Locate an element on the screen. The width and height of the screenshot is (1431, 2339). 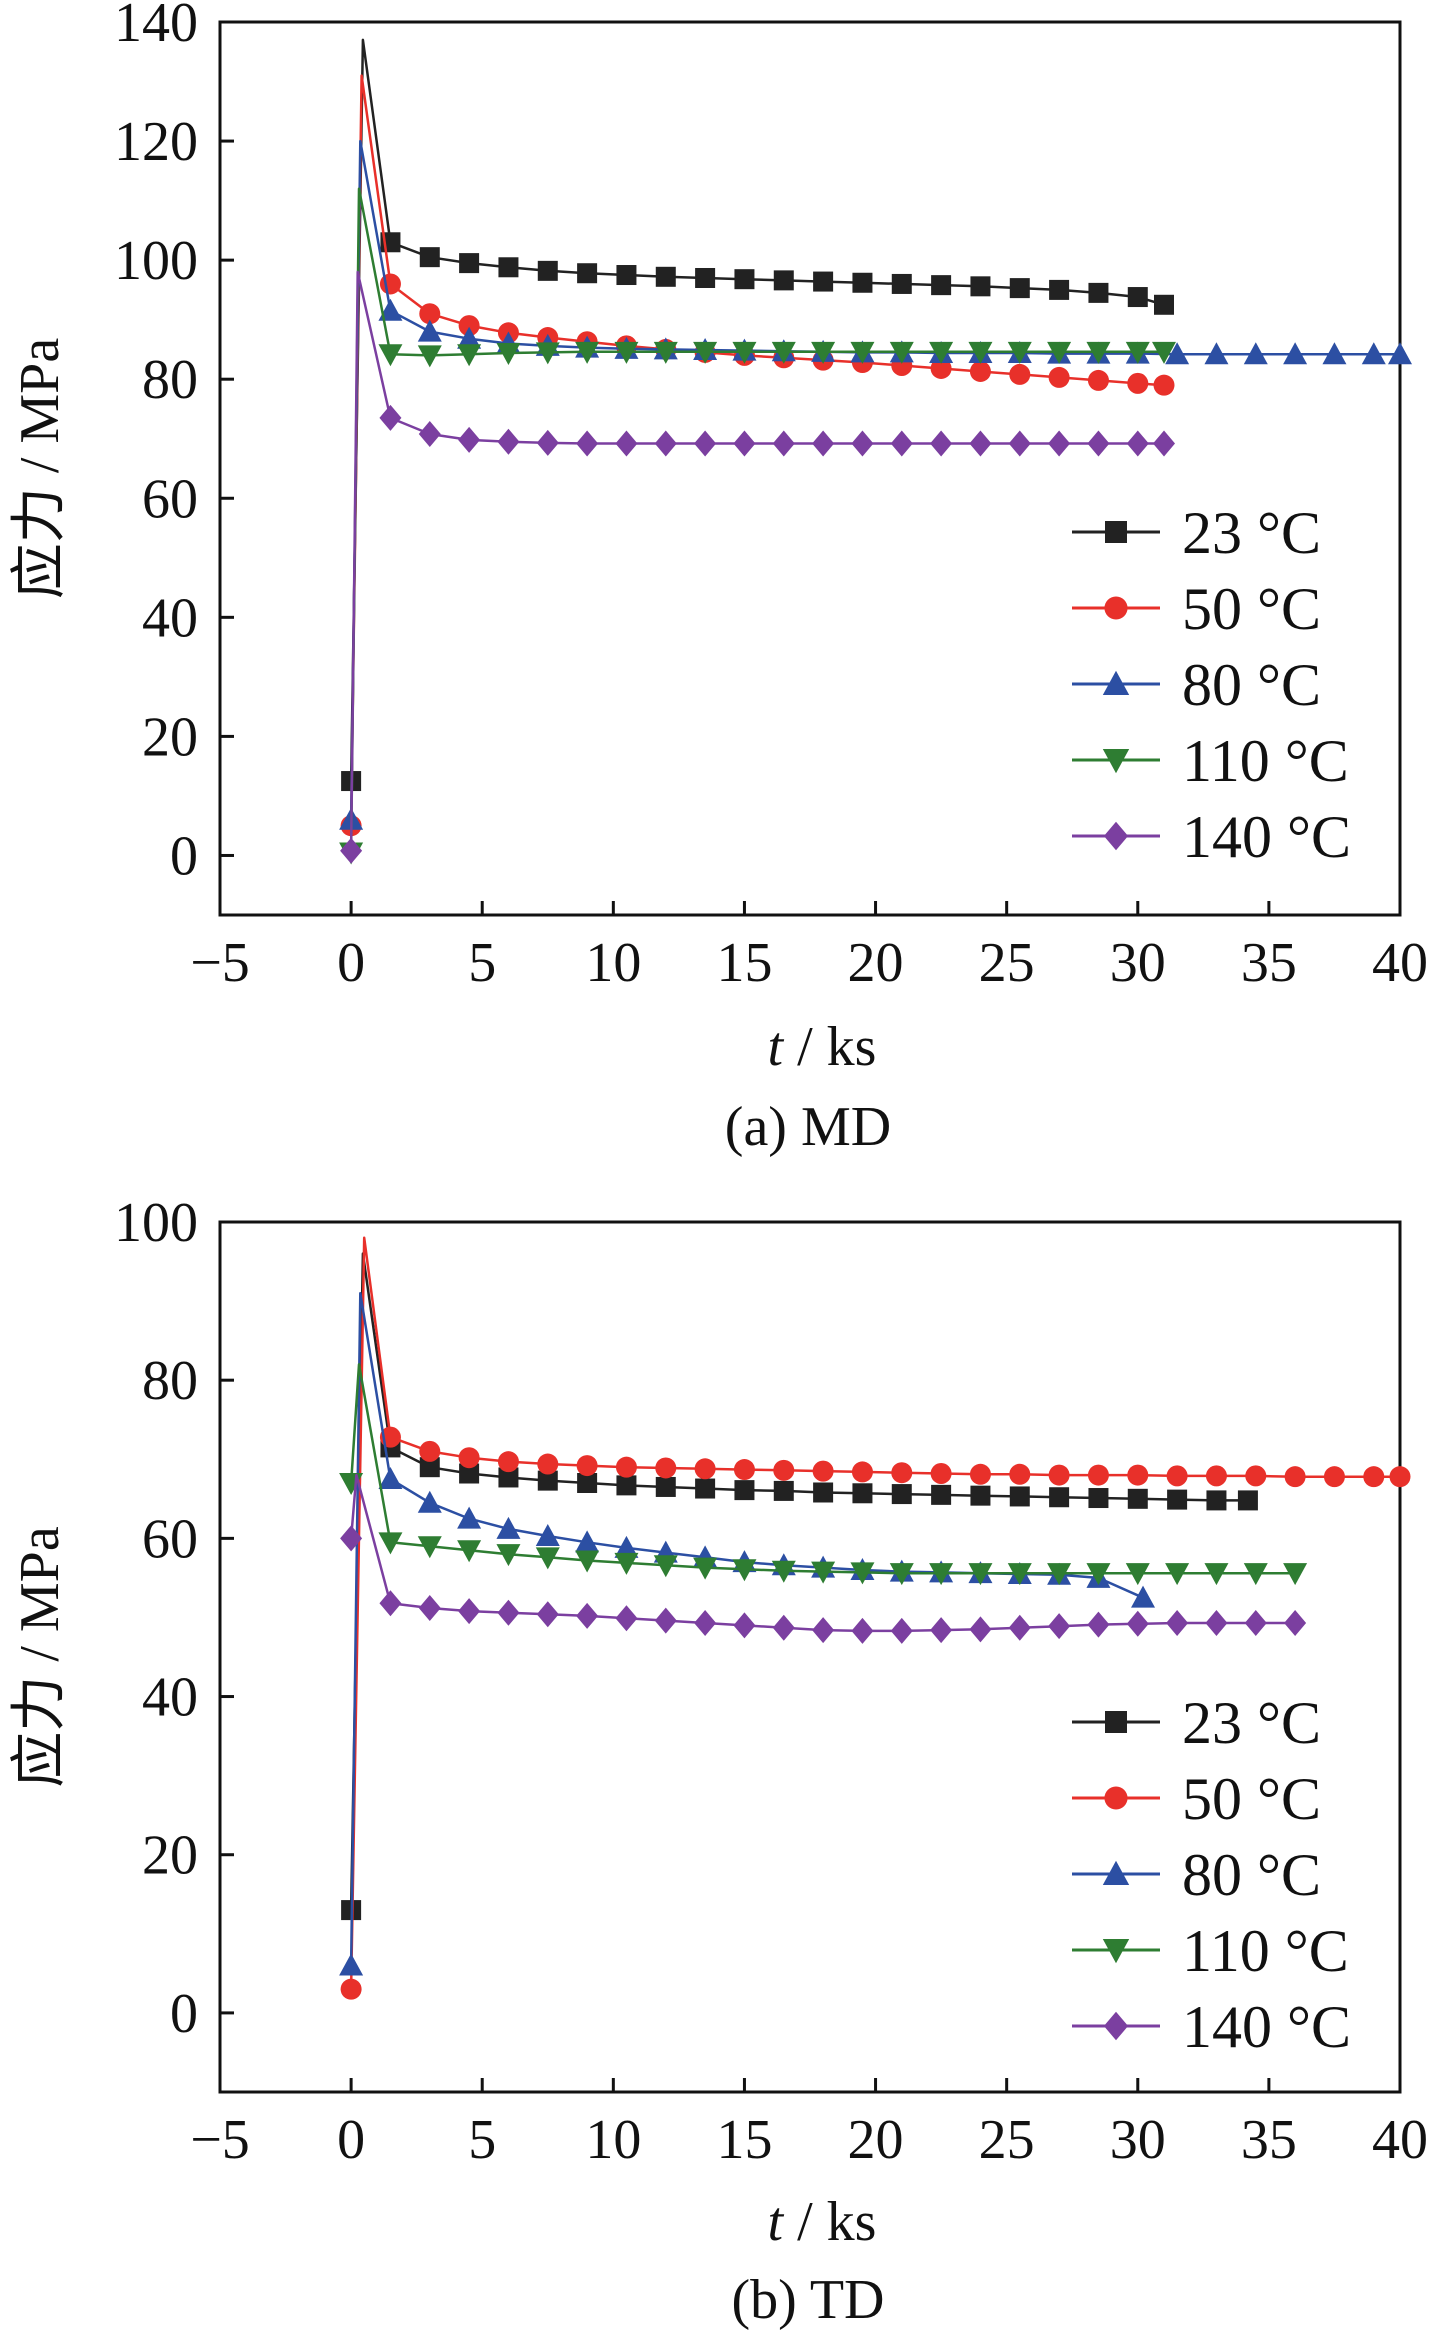
y-tick-label: 0 is located at coordinates (184, 856).